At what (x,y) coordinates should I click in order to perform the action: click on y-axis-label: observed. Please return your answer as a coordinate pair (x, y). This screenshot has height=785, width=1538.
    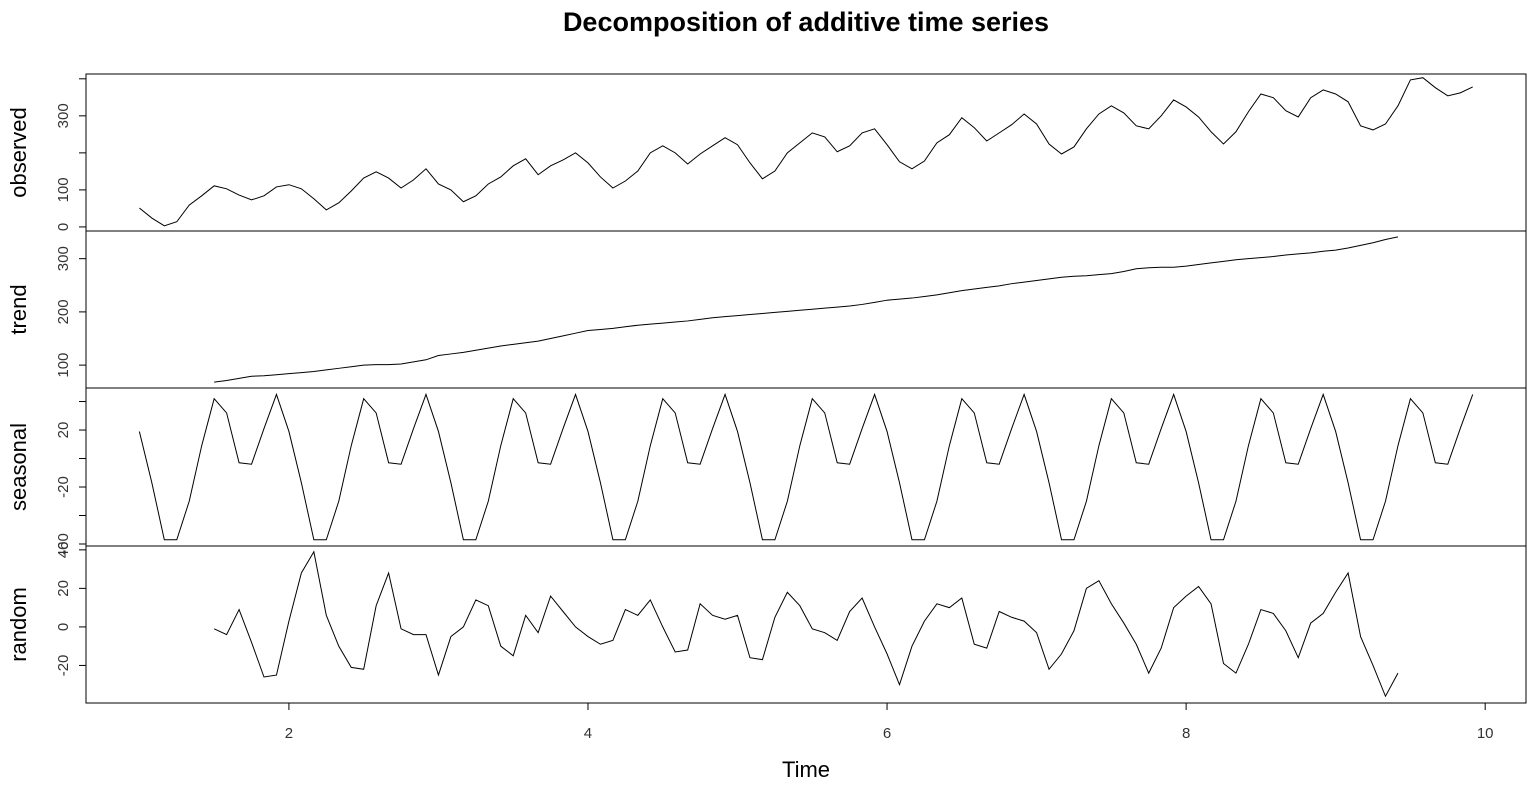
    Looking at the image, I should click on (18, 152).